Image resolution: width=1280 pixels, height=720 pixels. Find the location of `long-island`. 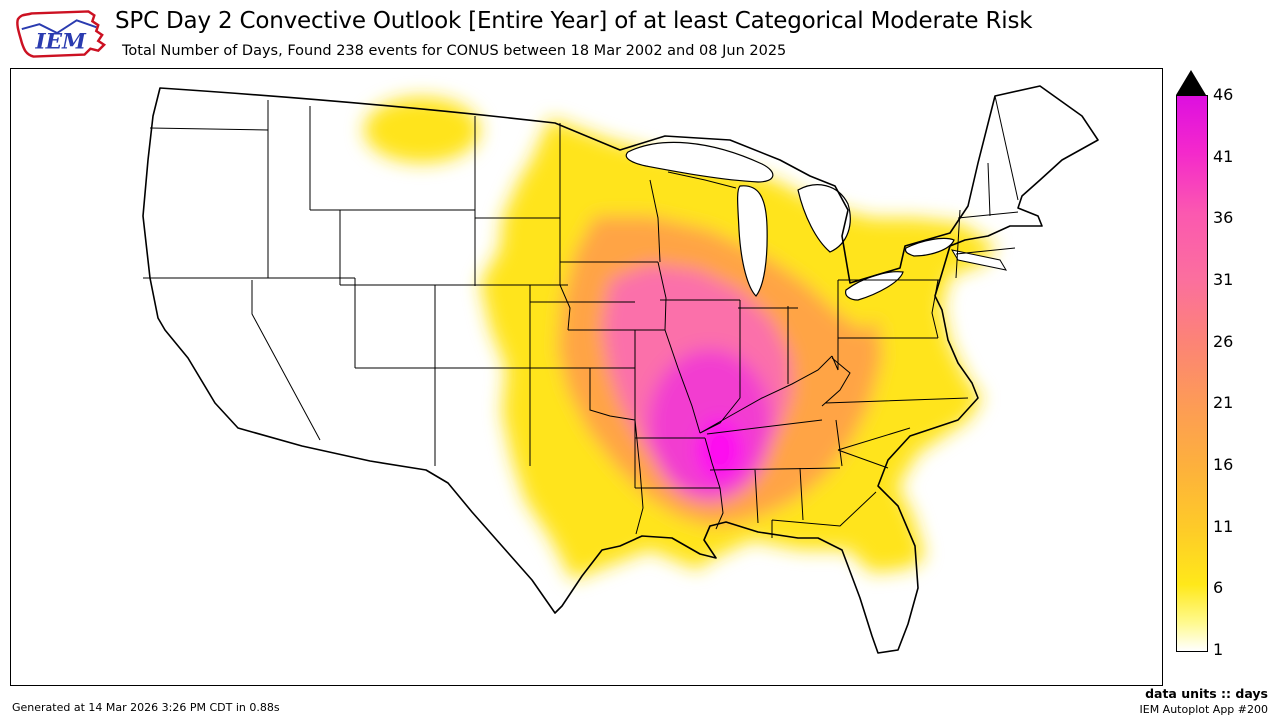

long-island is located at coordinates (979, 260).